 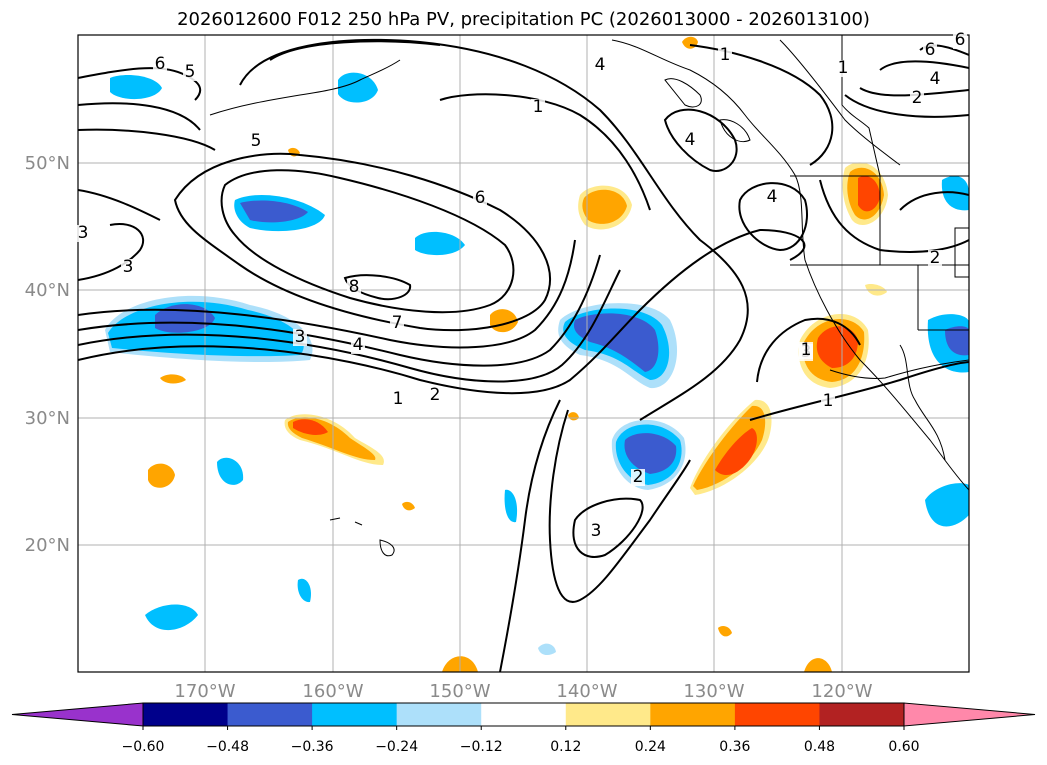 I want to click on pv-contour-label: 8, so click(x=354, y=287).